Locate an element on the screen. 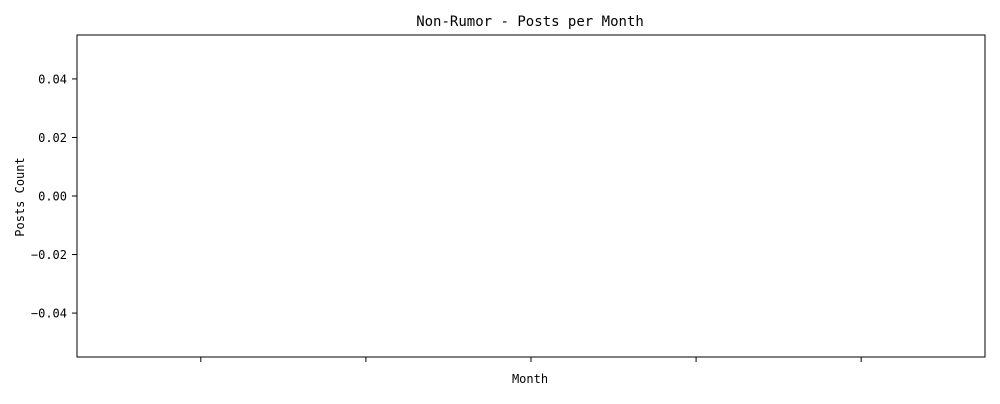 The height and width of the screenshot is (404, 1000). chart-title: Non-Rumor - Posts per Month is located at coordinates (530, 22).